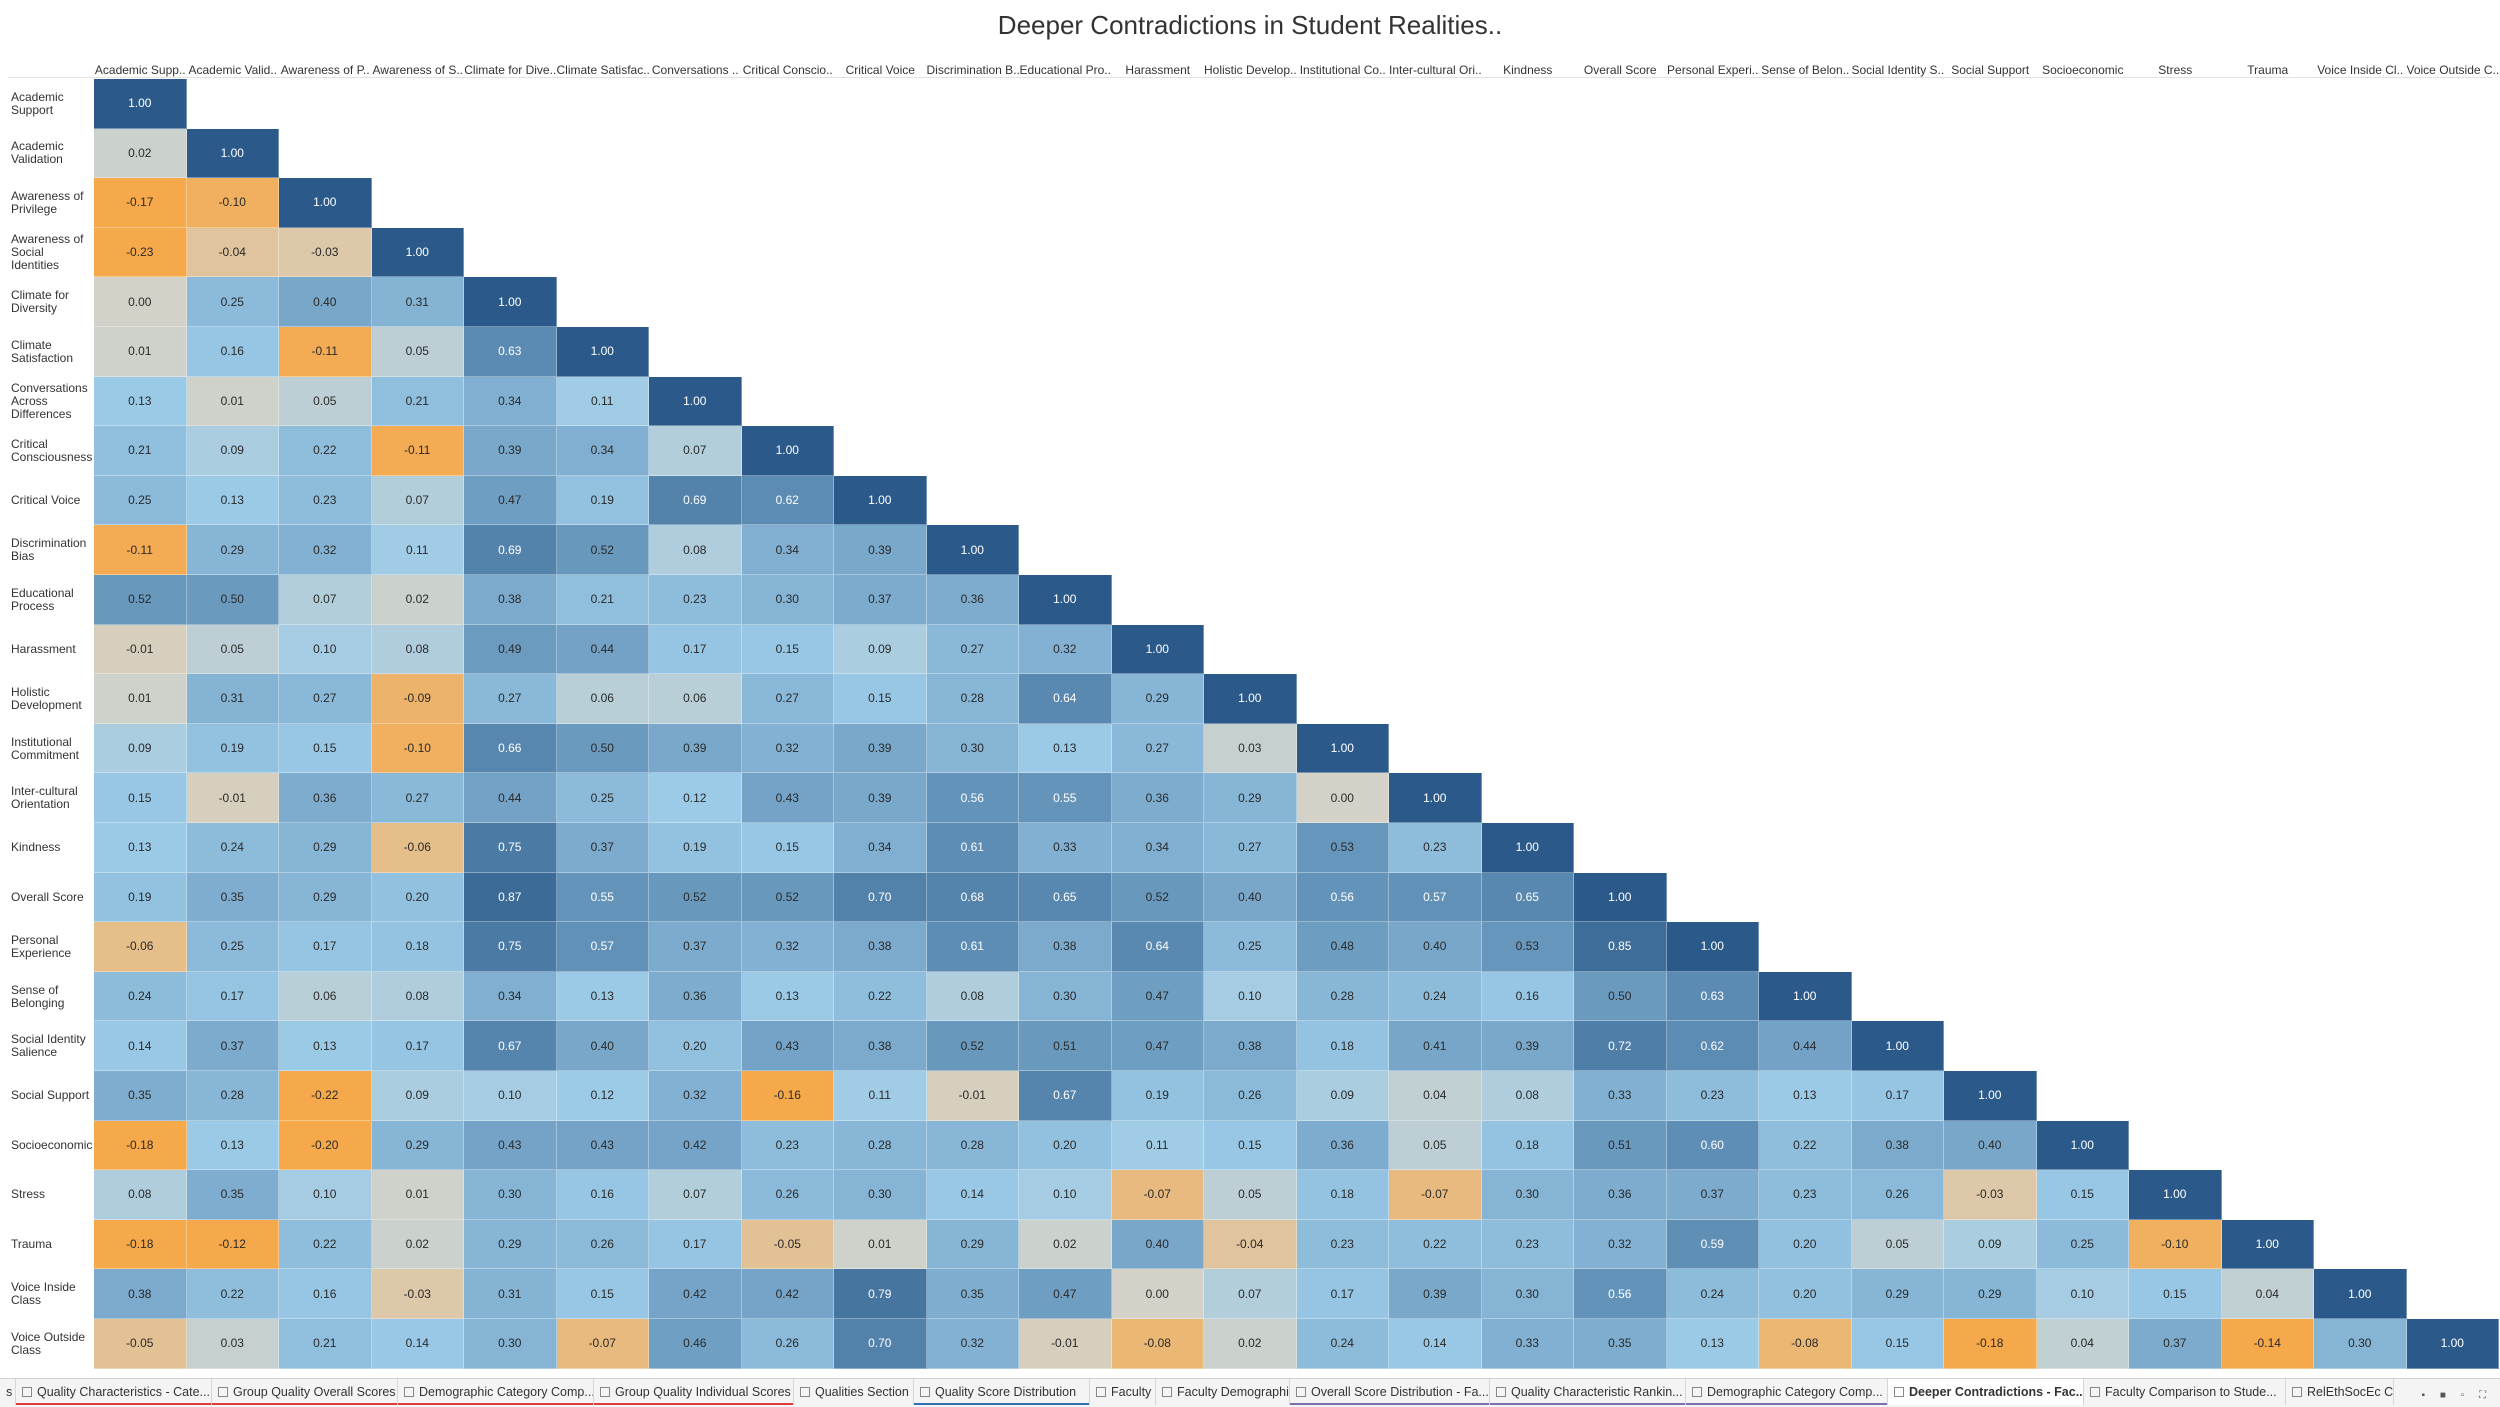 The height and width of the screenshot is (1407, 2500). I want to click on correlation-cell: 0.60, so click(1712, 1145).